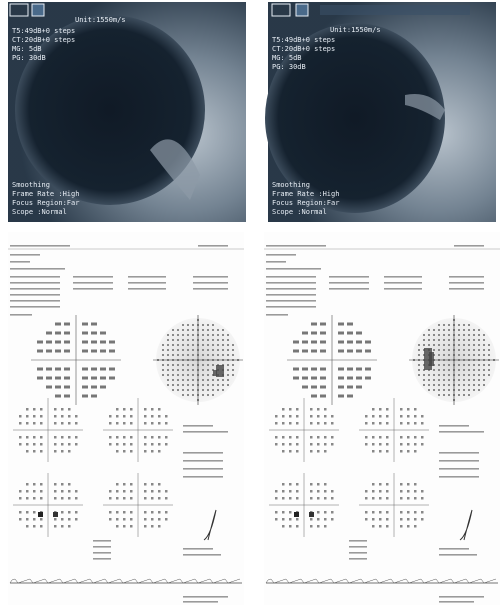 Image resolution: width=502 pixels, height=607 pixels. What do you see at coordinates (287, 58) in the screenshot?
I see `header-text: MG: 5dB` at bounding box center [287, 58].